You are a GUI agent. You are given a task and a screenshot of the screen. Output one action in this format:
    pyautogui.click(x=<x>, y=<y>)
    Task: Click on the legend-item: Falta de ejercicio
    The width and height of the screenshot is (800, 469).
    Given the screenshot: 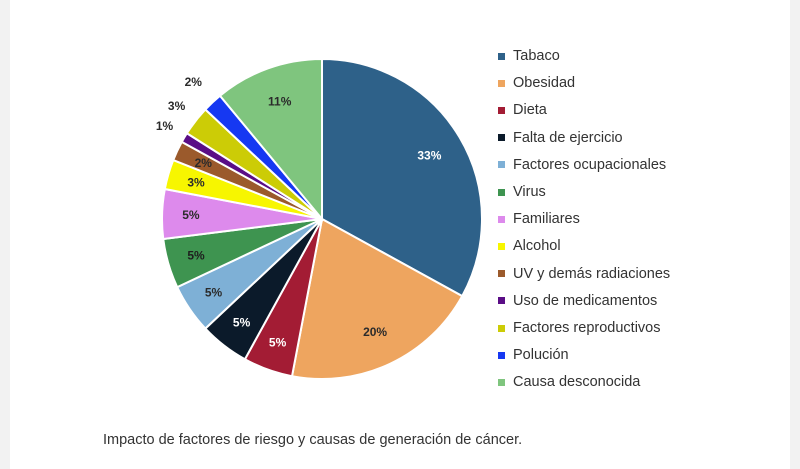 What is the action you would take?
    pyautogui.click(x=560, y=138)
    